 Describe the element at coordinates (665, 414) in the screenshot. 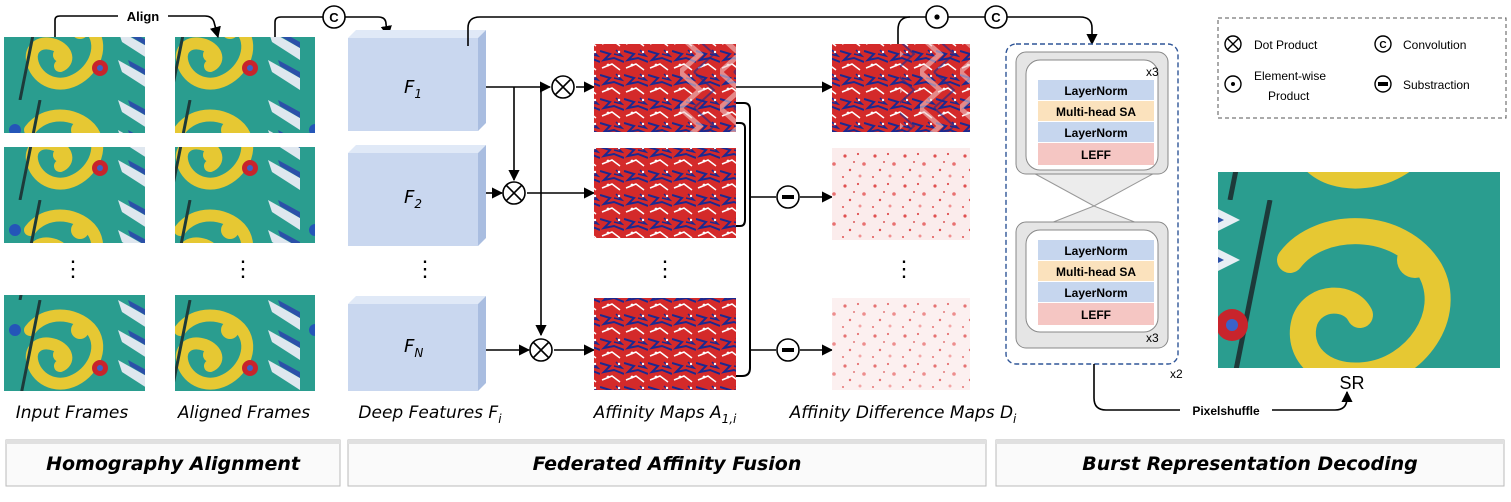

I see `caption-affinity-maps: Affinity Maps A1,i` at that location.